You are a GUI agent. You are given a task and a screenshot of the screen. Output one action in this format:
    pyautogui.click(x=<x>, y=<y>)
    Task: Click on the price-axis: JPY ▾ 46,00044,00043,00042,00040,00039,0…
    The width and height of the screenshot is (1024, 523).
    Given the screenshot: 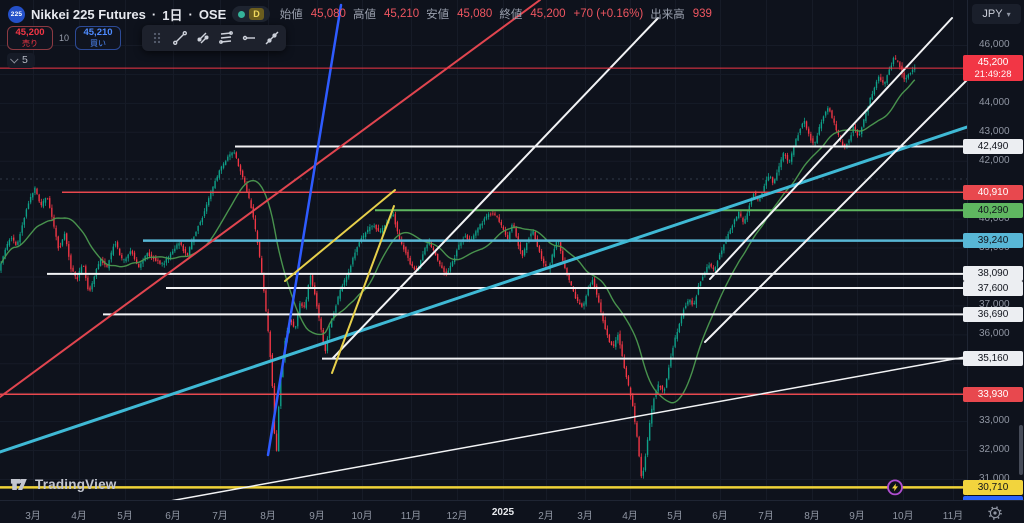 What is the action you would take?
    pyautogui.click(x=993, y=256)
    